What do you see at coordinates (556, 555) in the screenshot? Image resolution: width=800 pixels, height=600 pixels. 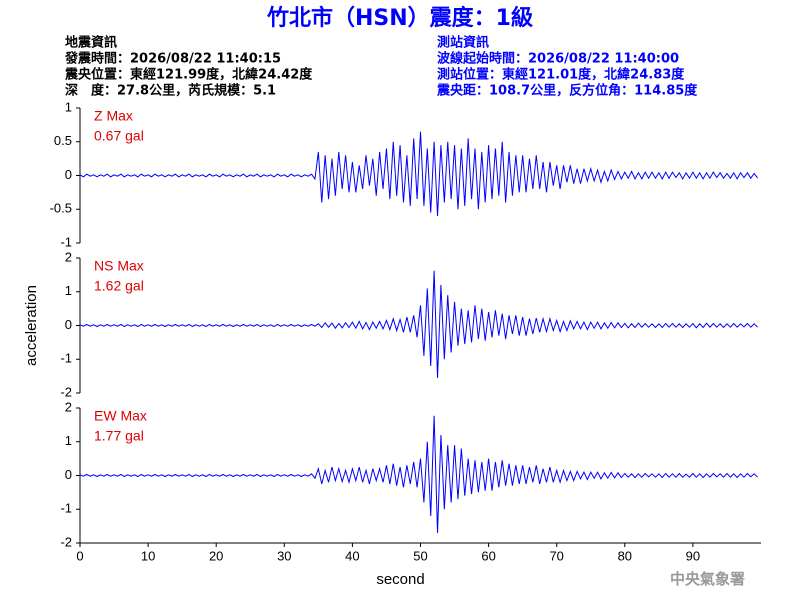 I see `x-tick-label: 70` at bounding box center [556, 555].